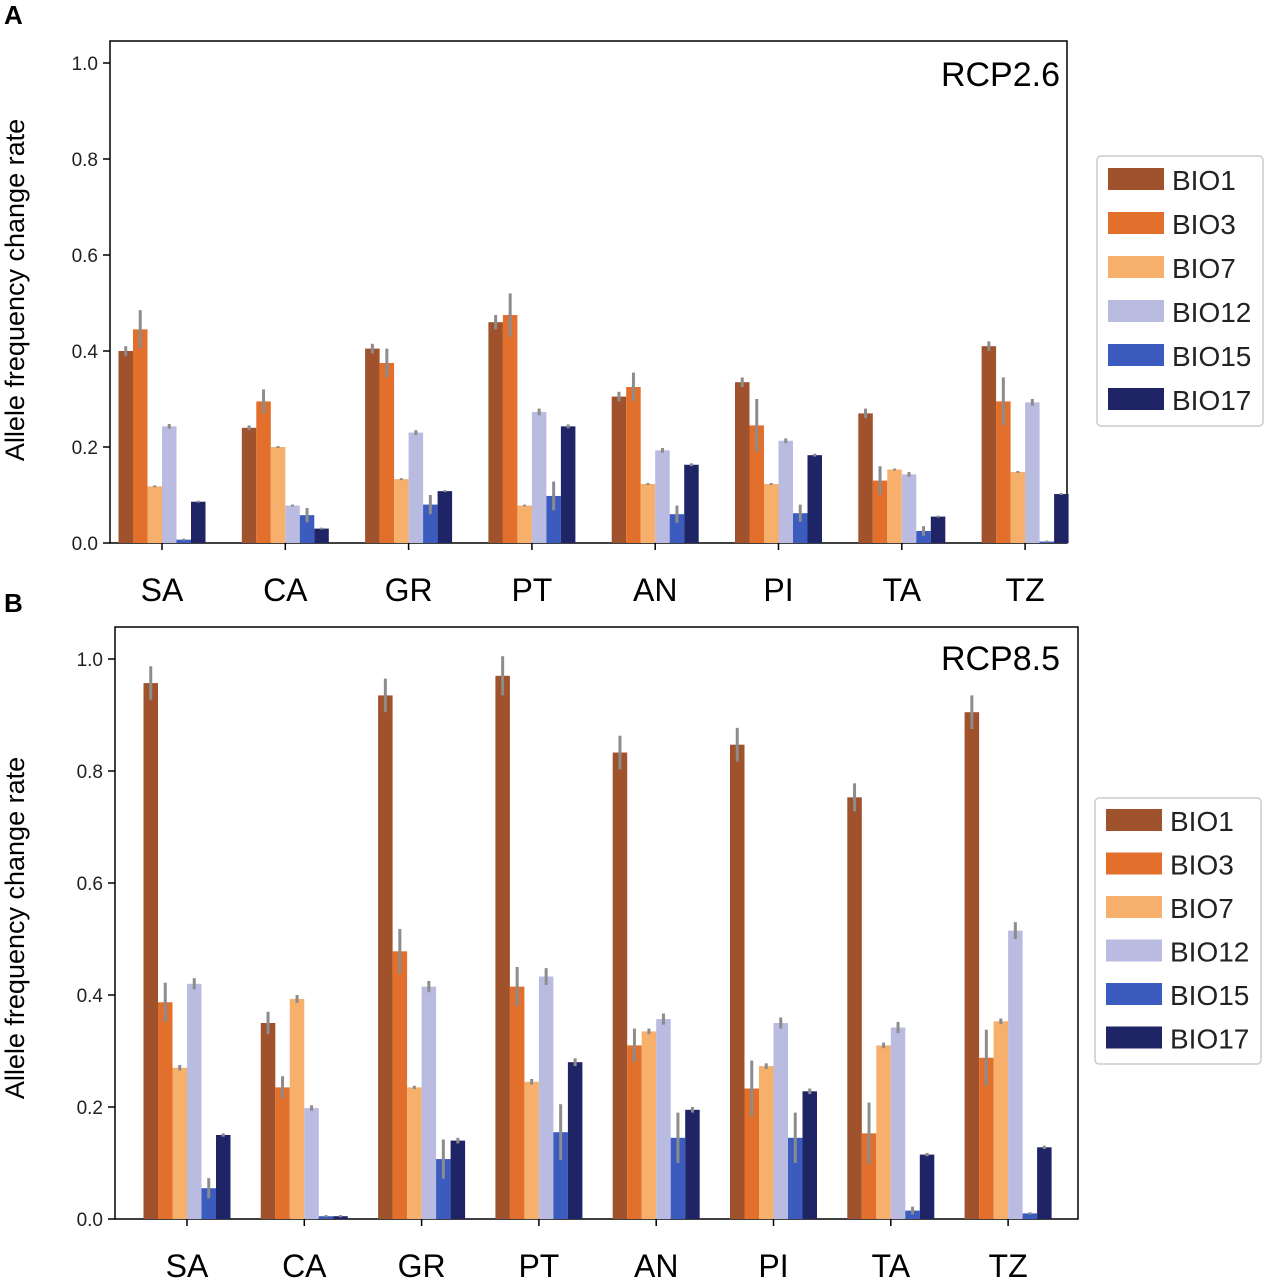  I want to click on bar-sa-bio3, so click(140, 436).